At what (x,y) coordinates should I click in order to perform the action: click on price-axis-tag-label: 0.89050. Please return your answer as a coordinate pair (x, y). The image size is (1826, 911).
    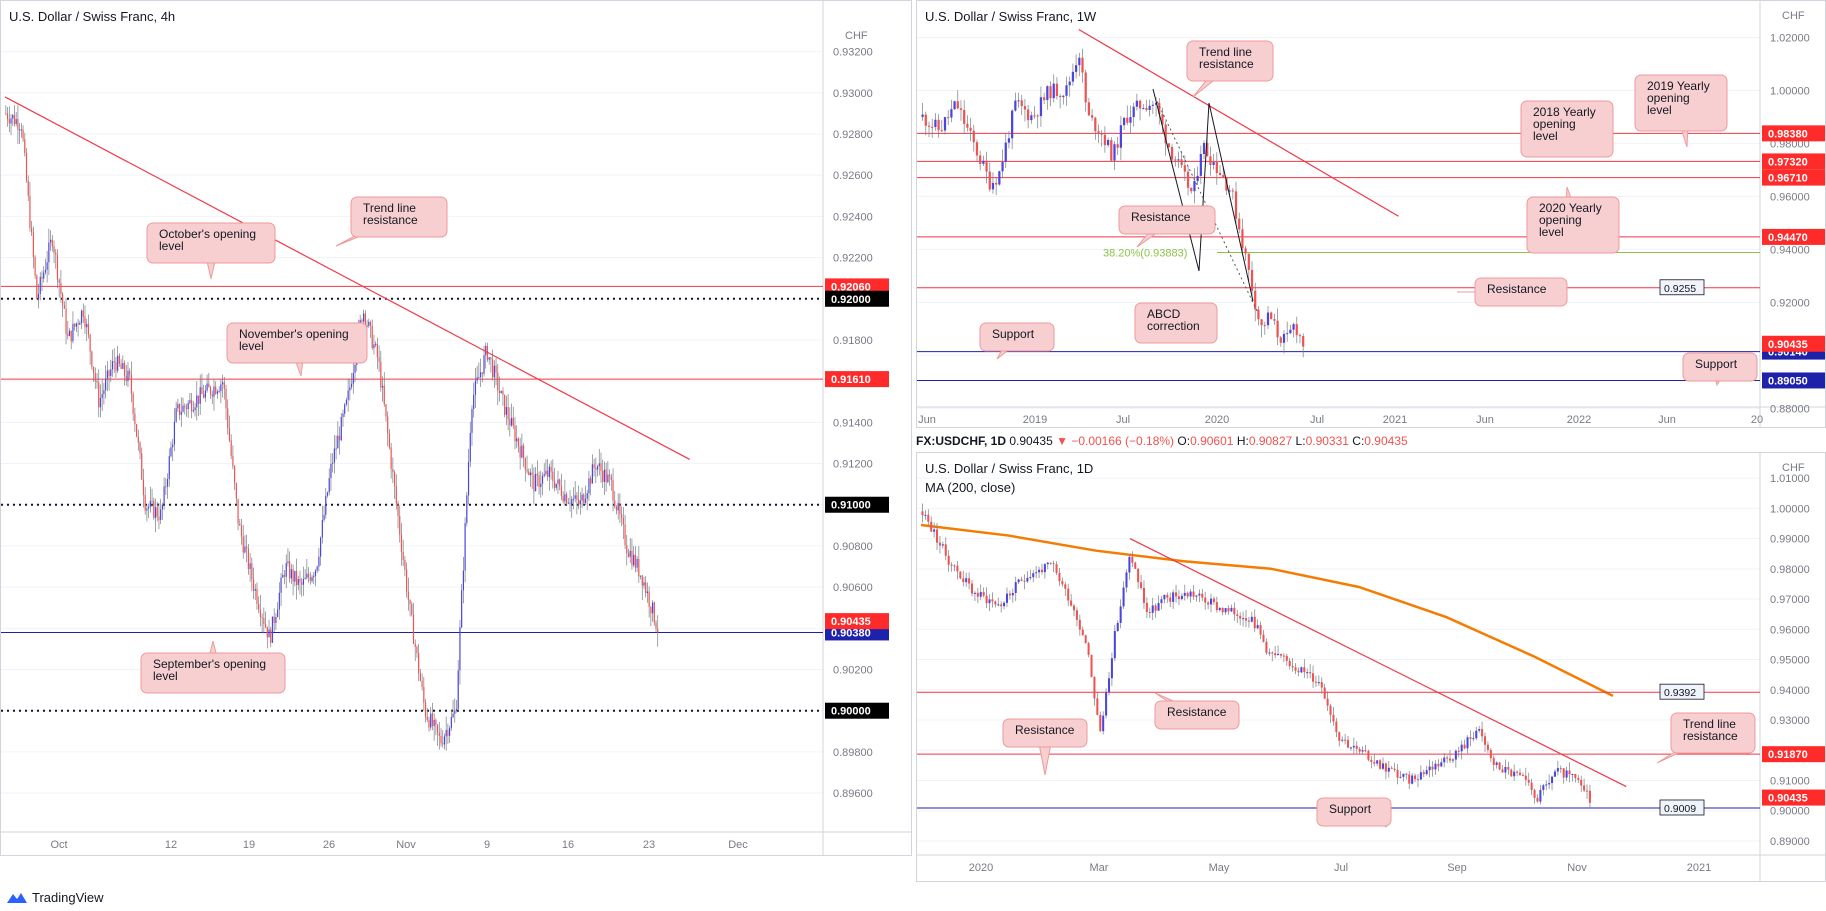
    Looking at the image, I should click on (1788, 381).